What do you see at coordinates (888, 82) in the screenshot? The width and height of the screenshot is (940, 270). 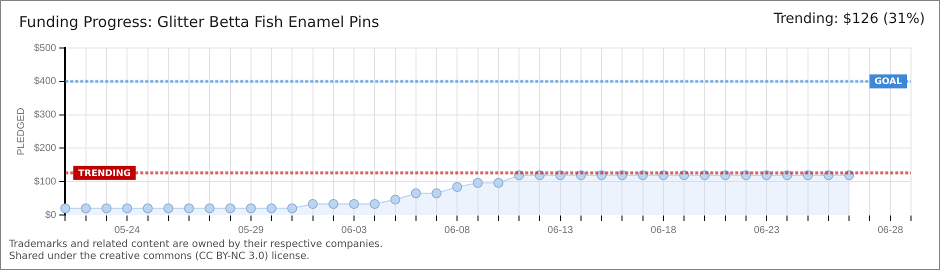 I see `ref-line-label: GOAL` at bounding box center [888, 82].